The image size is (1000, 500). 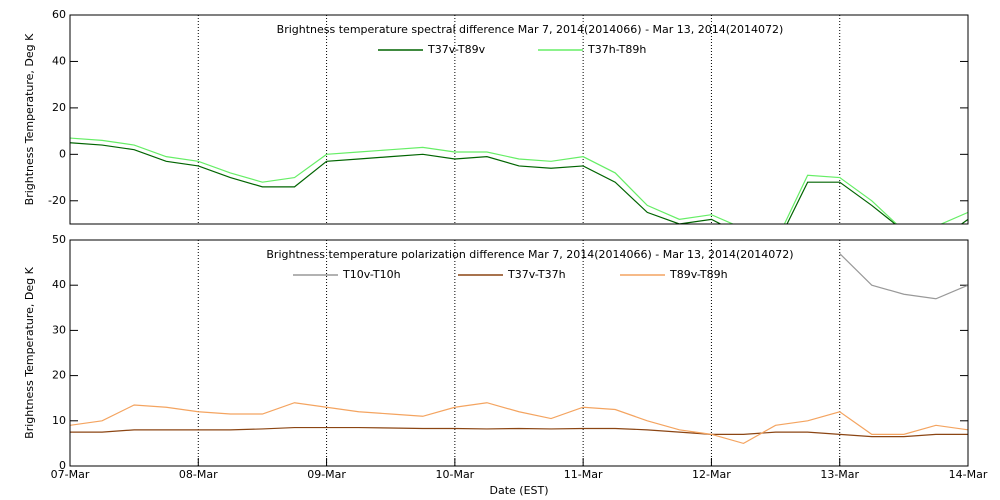 I want to click on x-tick-label: 12-Mar, so click(x=711, y=474).